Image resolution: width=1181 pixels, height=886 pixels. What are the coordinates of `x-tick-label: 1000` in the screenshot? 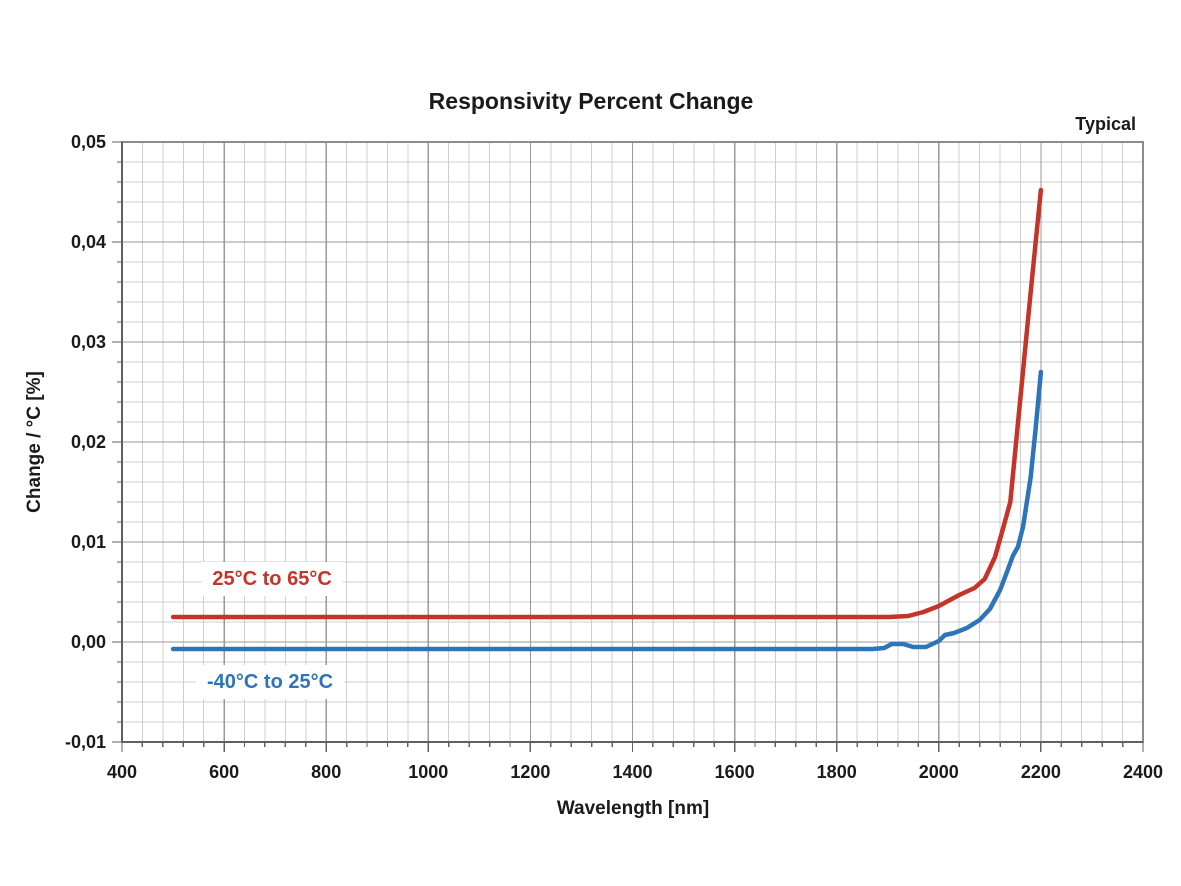 It's located at (428, 772).